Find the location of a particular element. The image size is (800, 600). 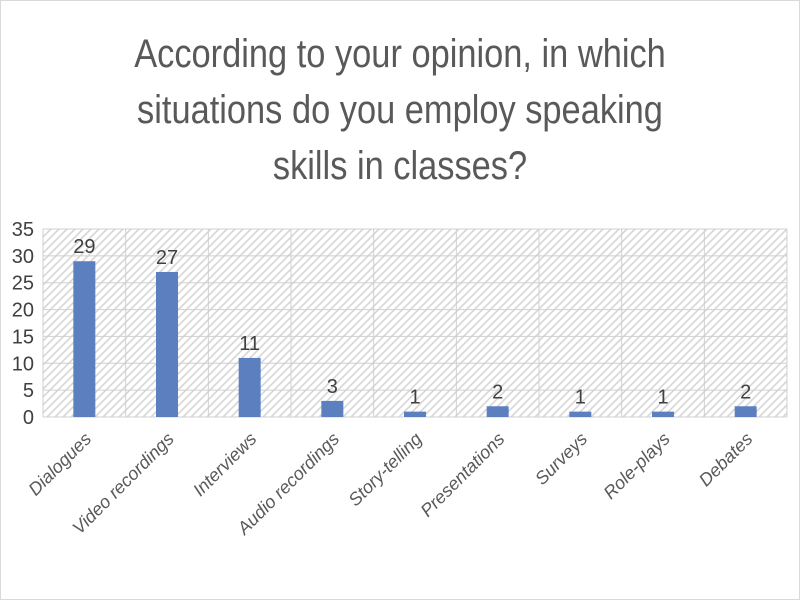

x-category-label: Role-plays is located at coordinates (637, 466).